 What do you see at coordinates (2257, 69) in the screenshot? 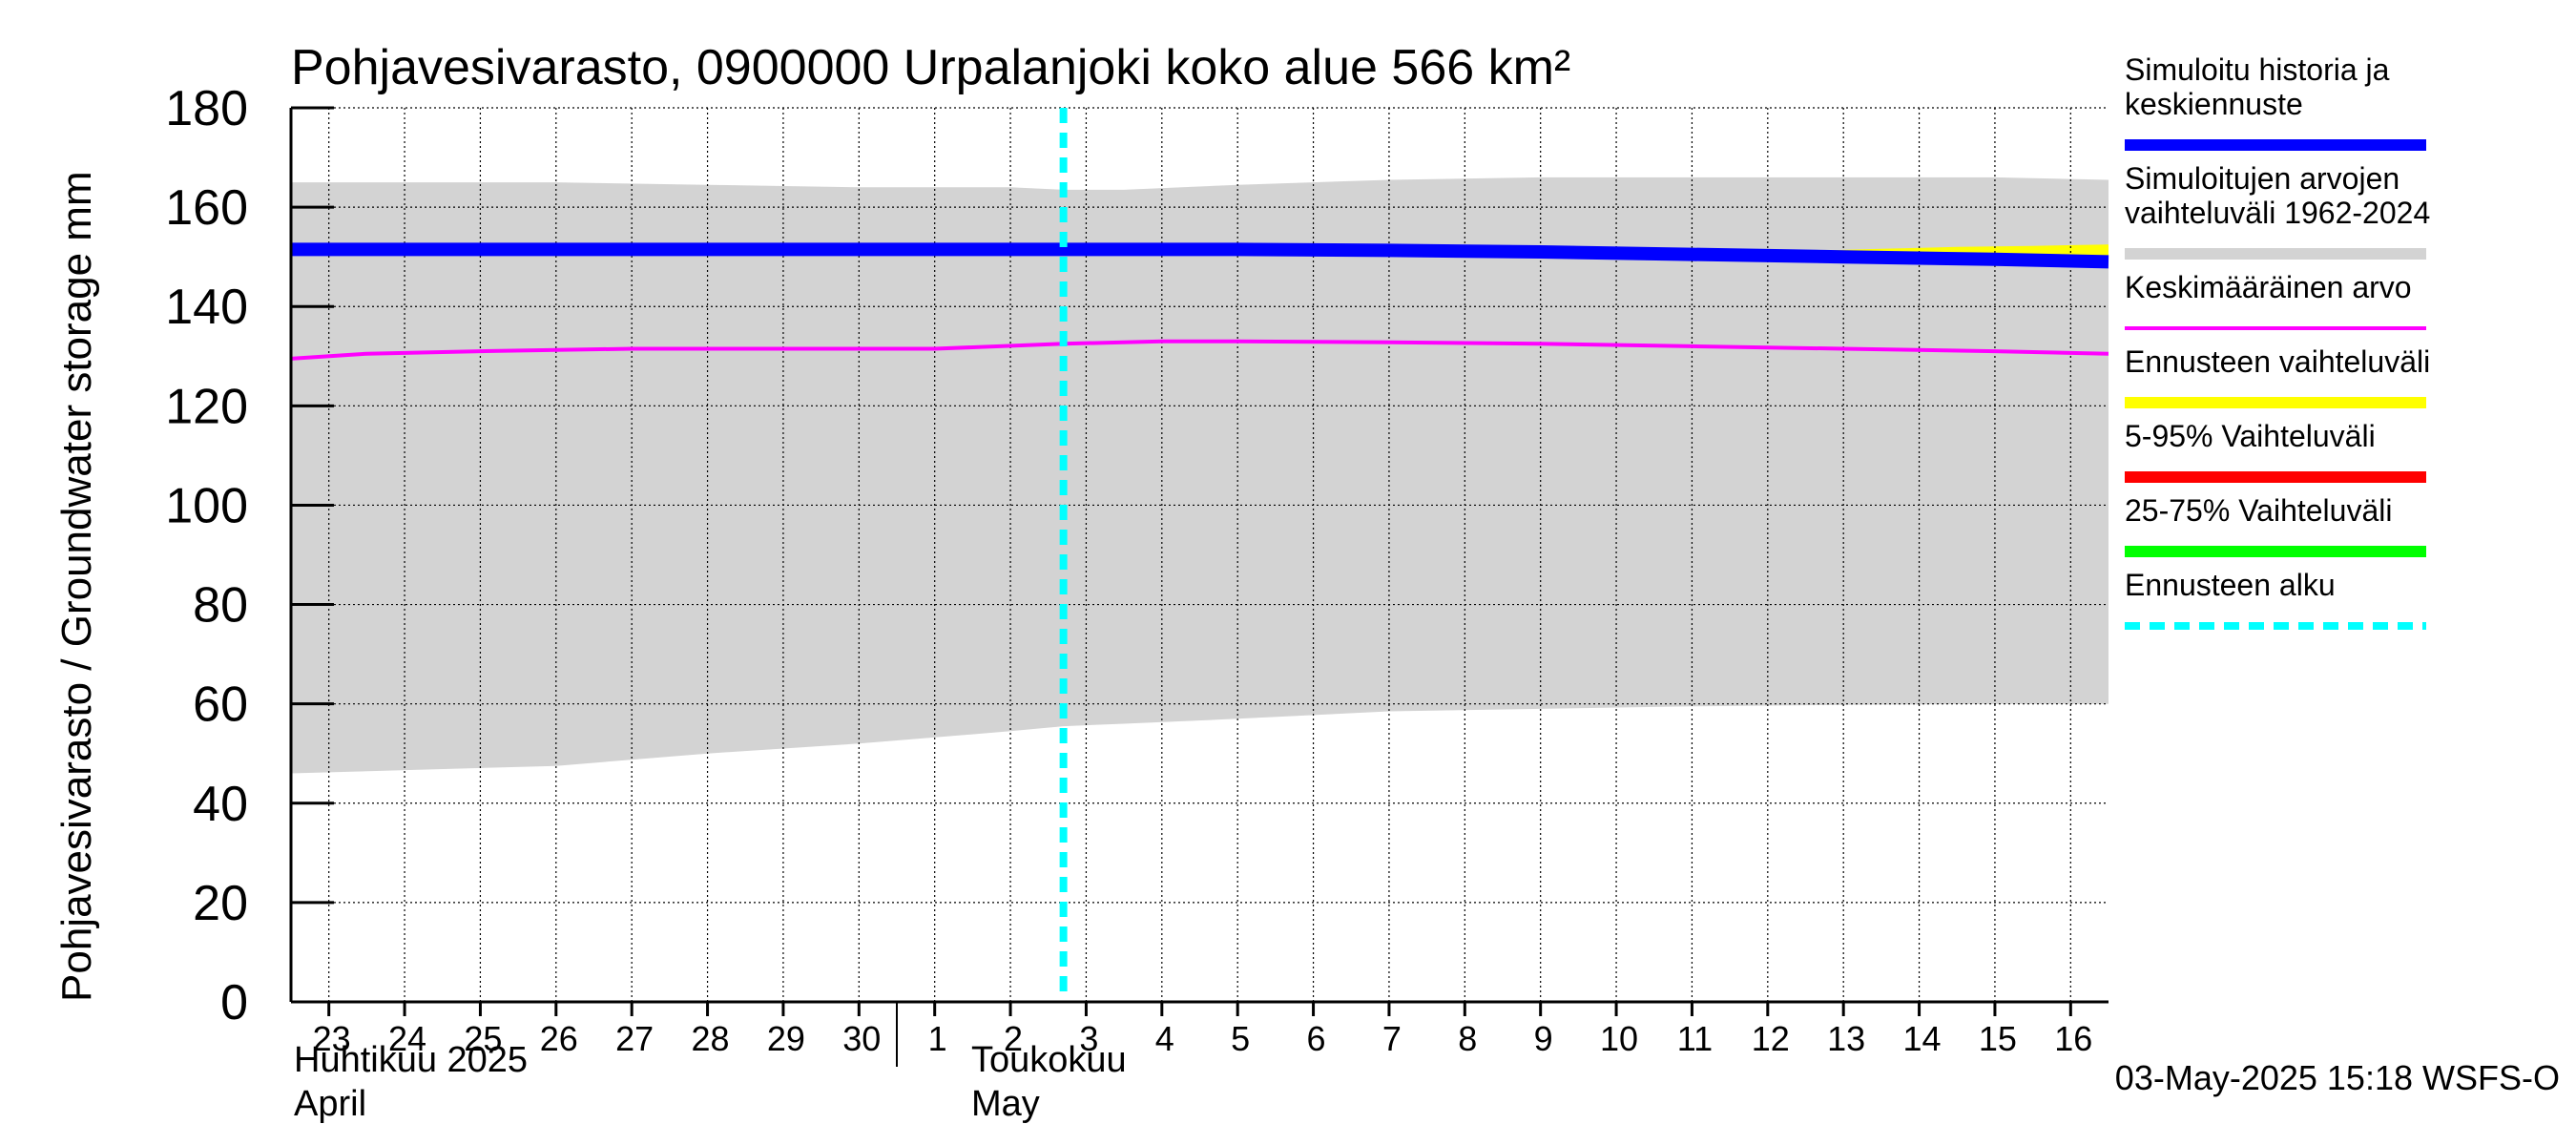
I see `legend-label: Simuloitu historia ja` at bounding box center [2257, 69].